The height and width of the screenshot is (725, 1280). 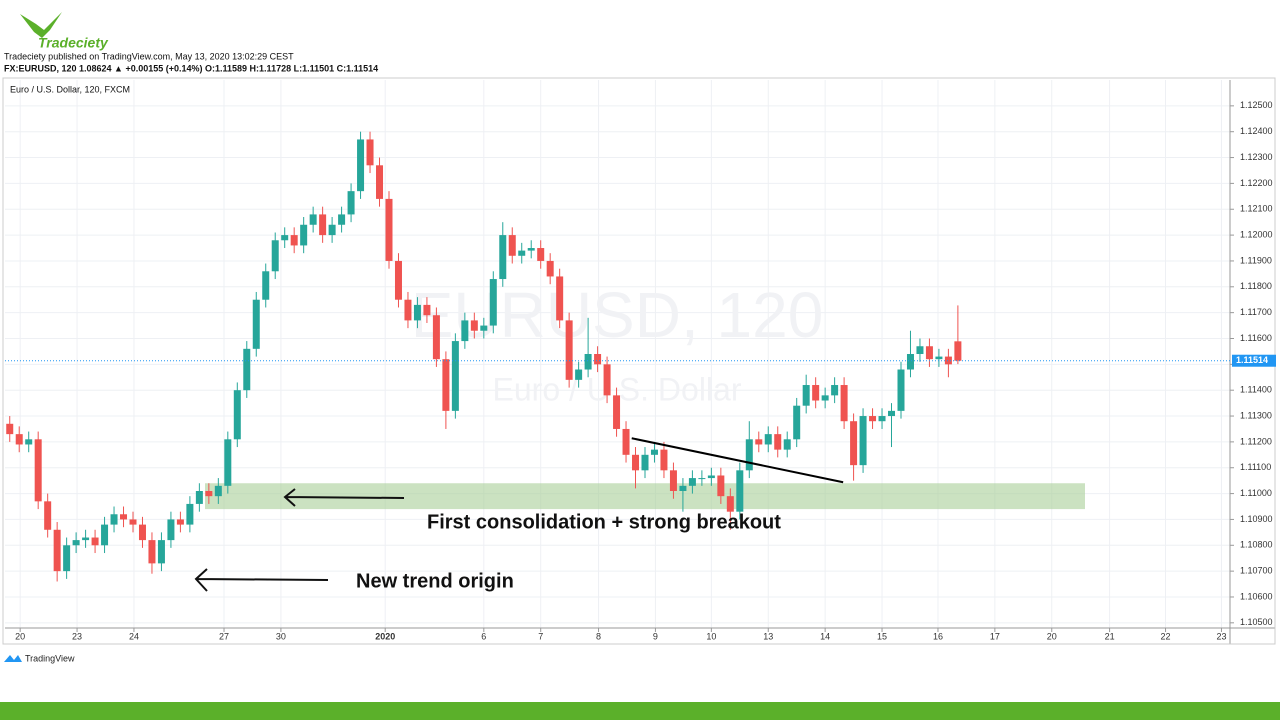 I want to click on y-tick-label: 1.12200, so click(x=1256, y=183).